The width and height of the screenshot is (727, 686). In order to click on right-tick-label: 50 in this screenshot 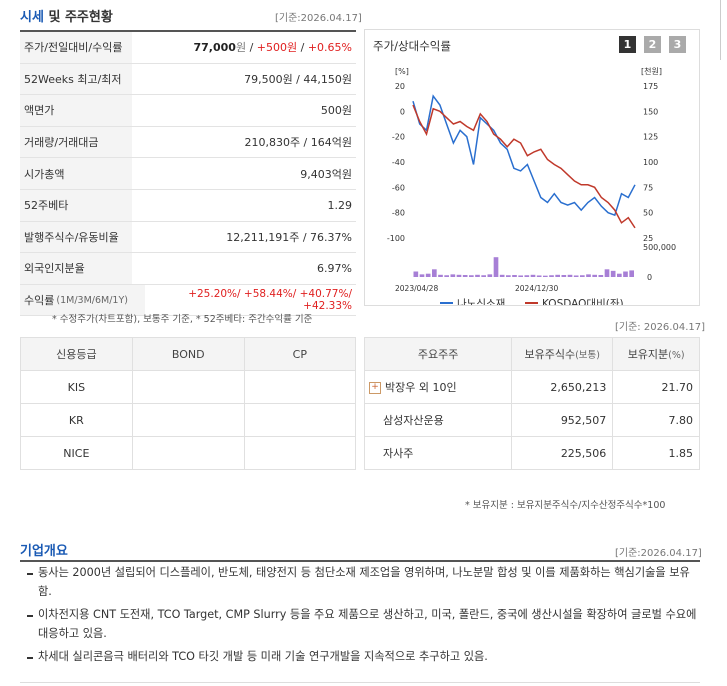, I will do `click(648, 213)`.